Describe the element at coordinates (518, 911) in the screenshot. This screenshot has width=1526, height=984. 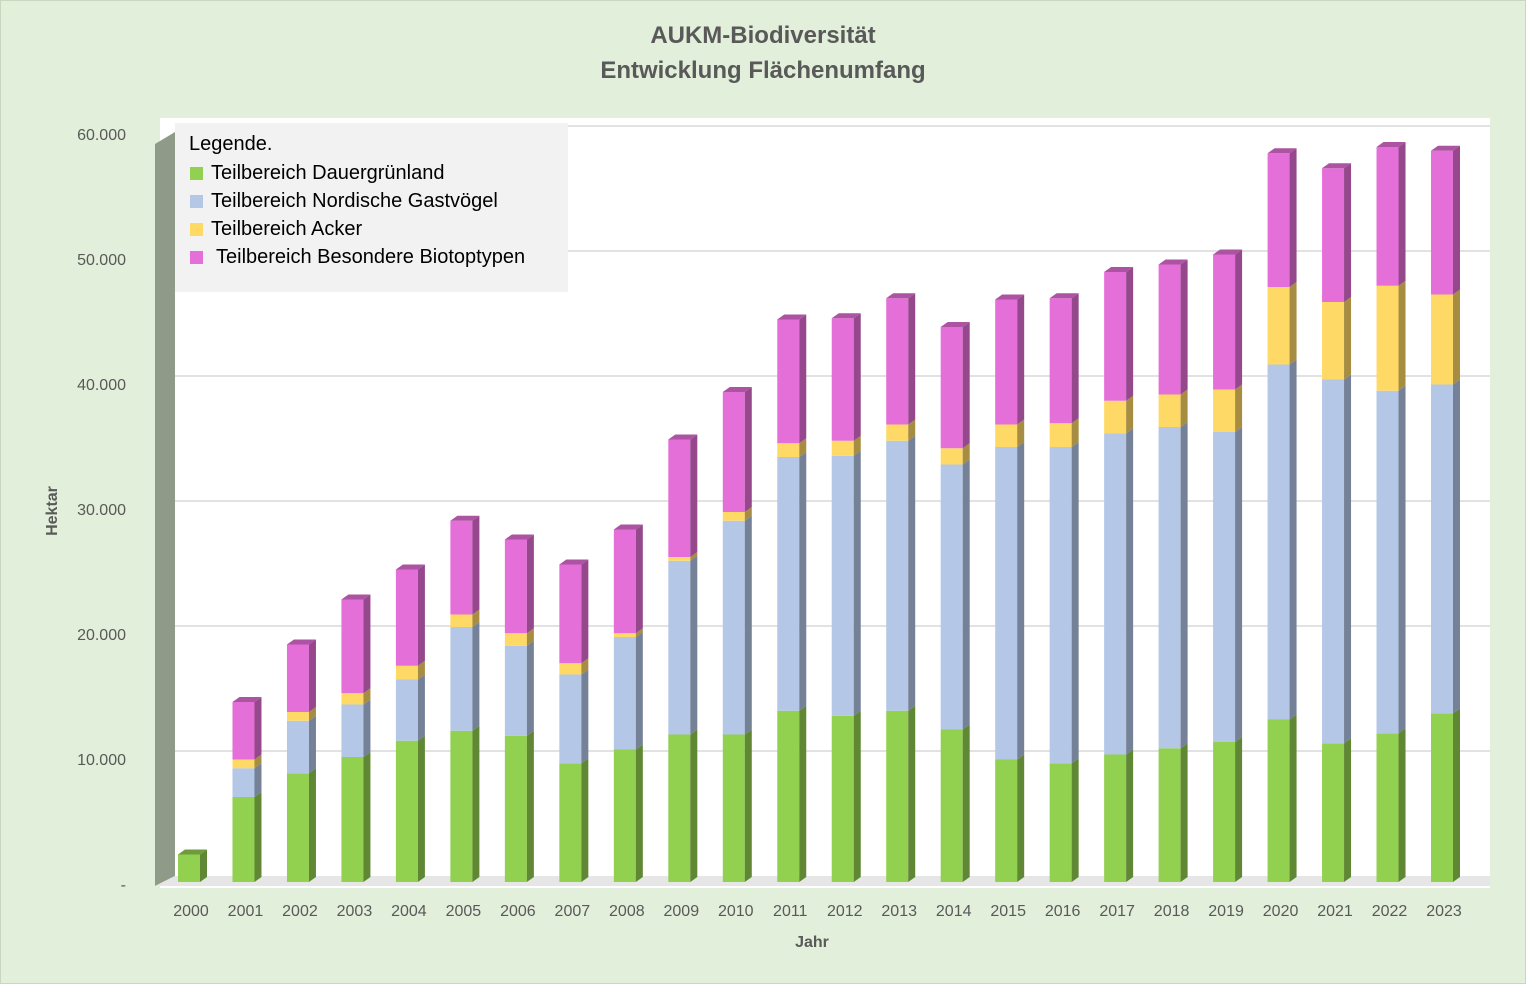
I see `x-tick-label: 2006` at that location.